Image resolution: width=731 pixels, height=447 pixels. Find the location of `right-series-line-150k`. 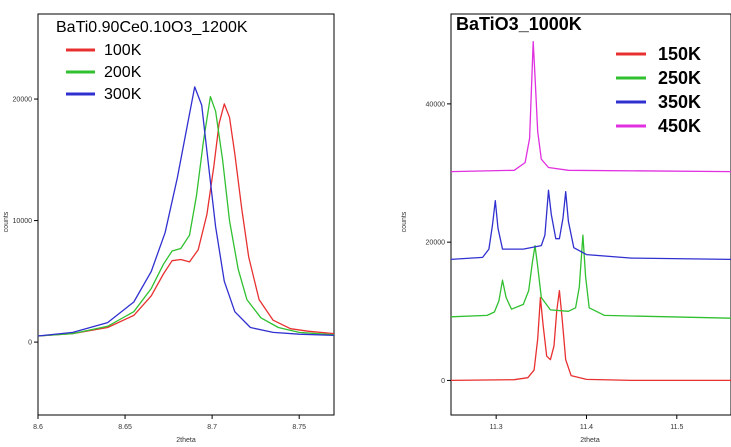

right-series-line-150k is located at coordinates (590, 335).